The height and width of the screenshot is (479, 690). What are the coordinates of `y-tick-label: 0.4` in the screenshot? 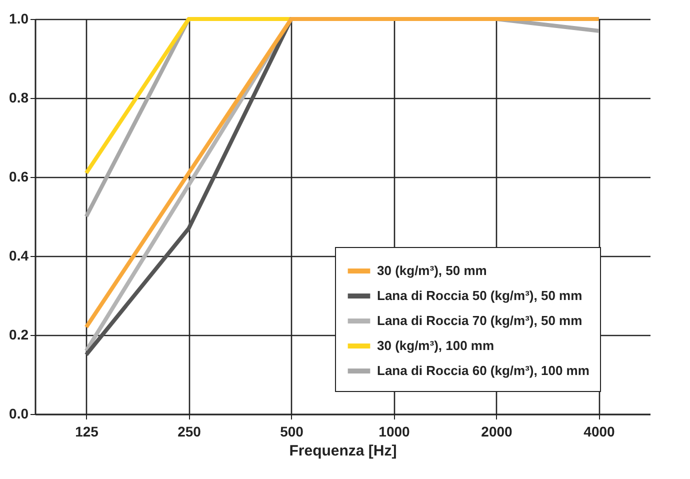 It's located at (19, 256).